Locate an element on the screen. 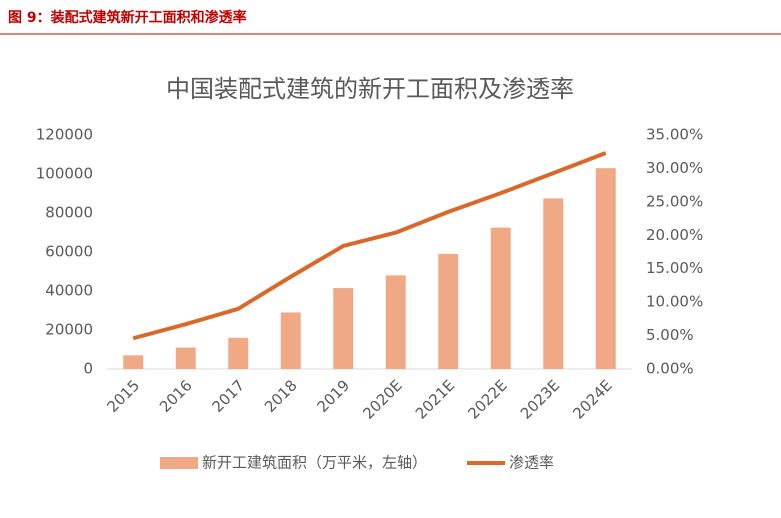 Image resolution: width=781 pixels, height=518 pixels. legend-label: 新开工建筑面积（万平米，左轴） is located at coordinates (314, 463).